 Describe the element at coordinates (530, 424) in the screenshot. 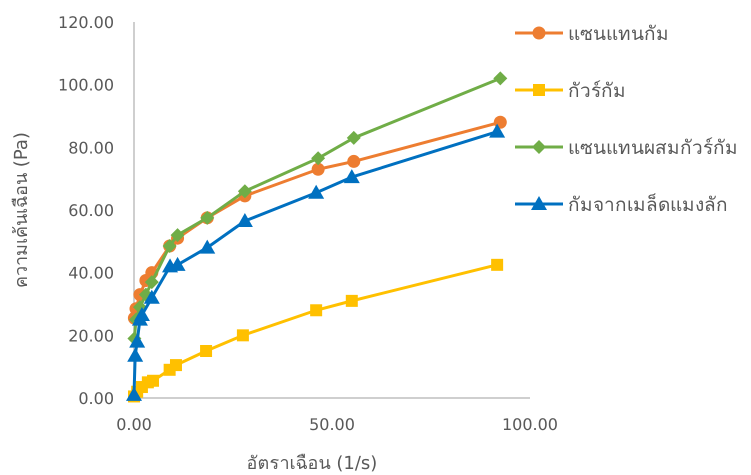

I see `x-tick-label: 100.00` at that location.